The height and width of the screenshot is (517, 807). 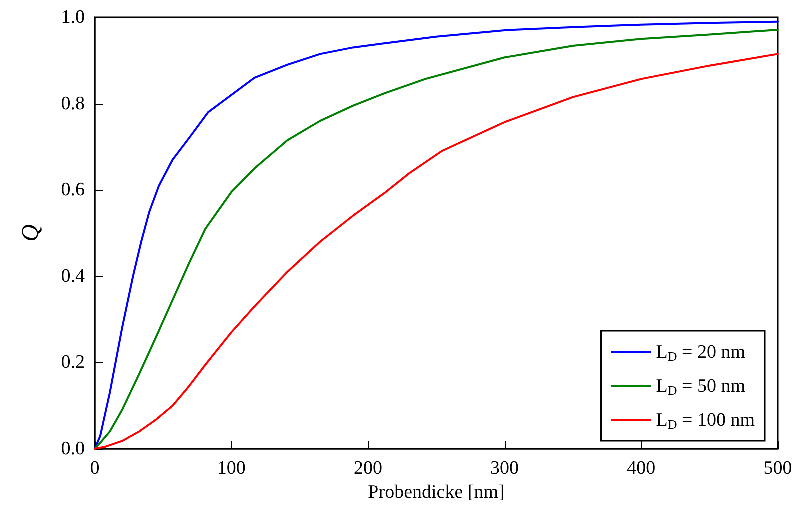 I want to click on y-tick-label: 0.6, so click(x=73, y=190).